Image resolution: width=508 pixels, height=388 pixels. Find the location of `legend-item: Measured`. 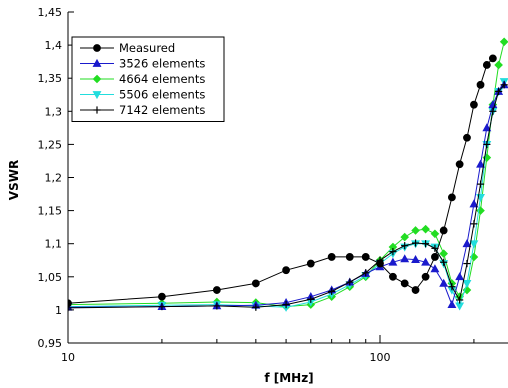

legend-item: Measured is located at coordinates (127, 48).